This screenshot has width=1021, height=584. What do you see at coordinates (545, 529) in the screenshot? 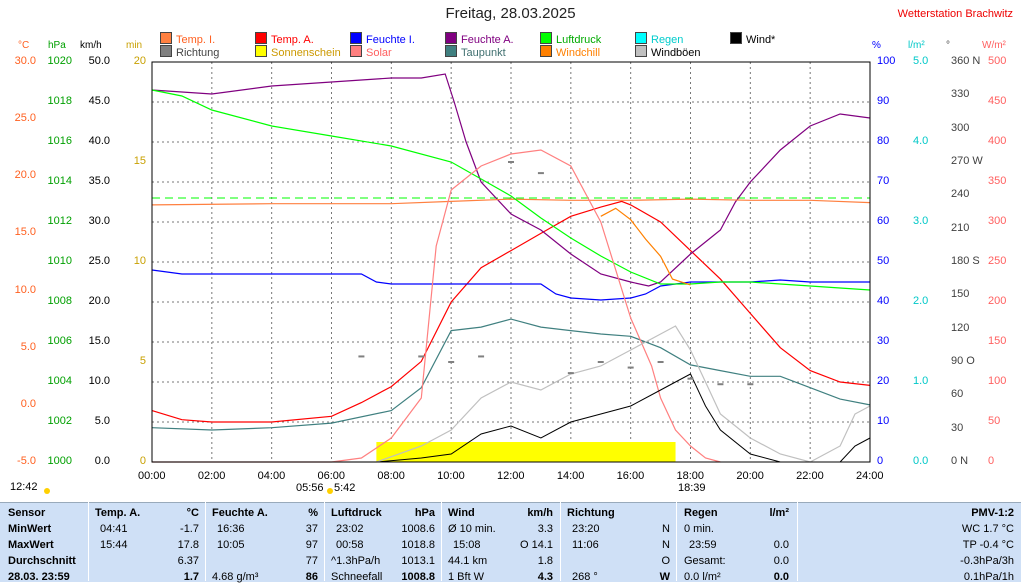
I see `wind-value: 3.3` at bounding box center [545, 529].